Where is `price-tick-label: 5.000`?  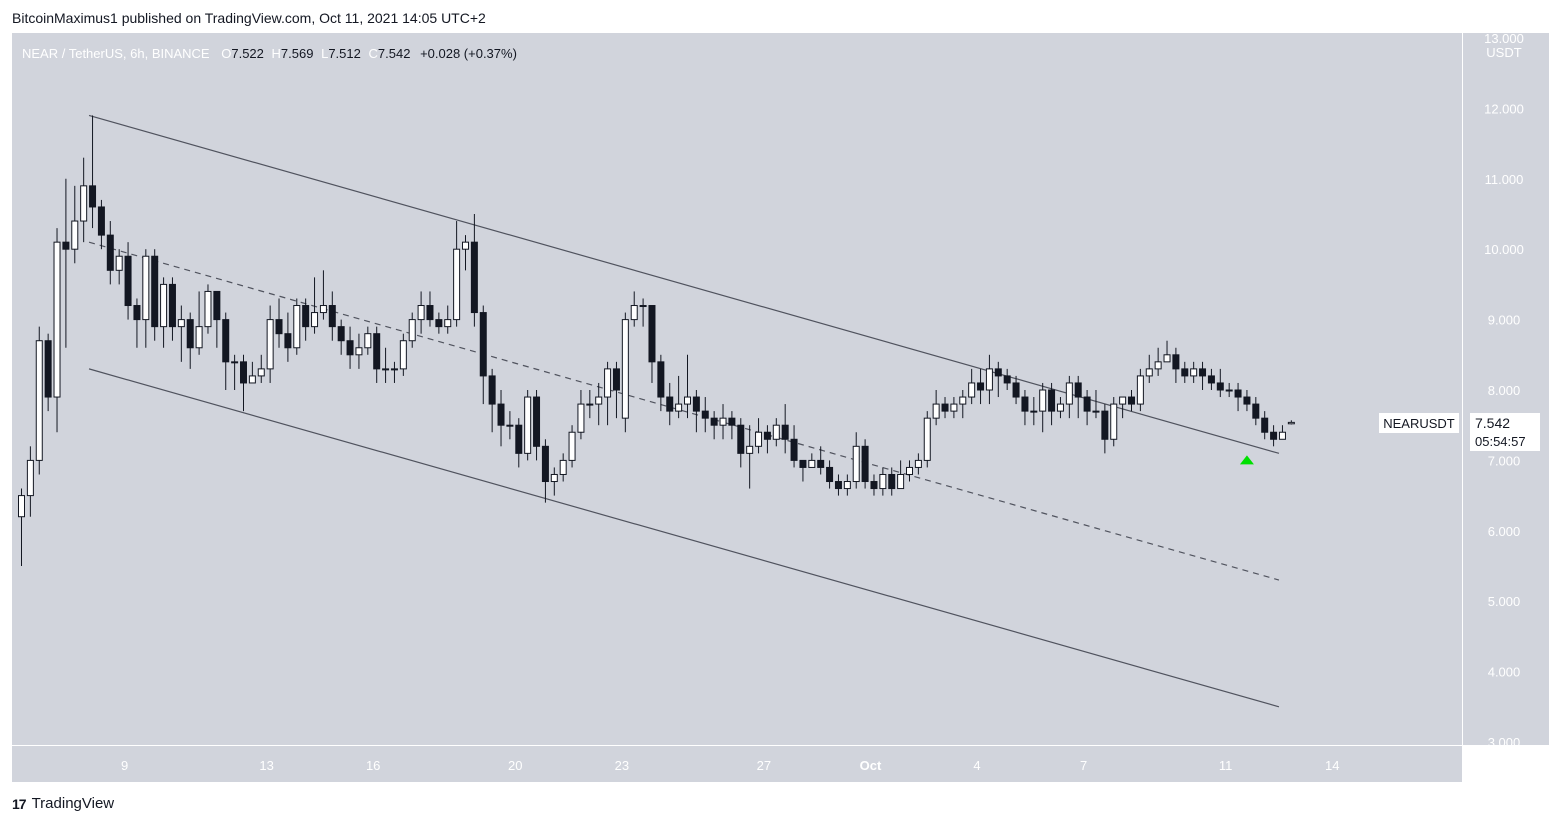
price-tick-label: 5.000 is located at coordinates (1504, 601).